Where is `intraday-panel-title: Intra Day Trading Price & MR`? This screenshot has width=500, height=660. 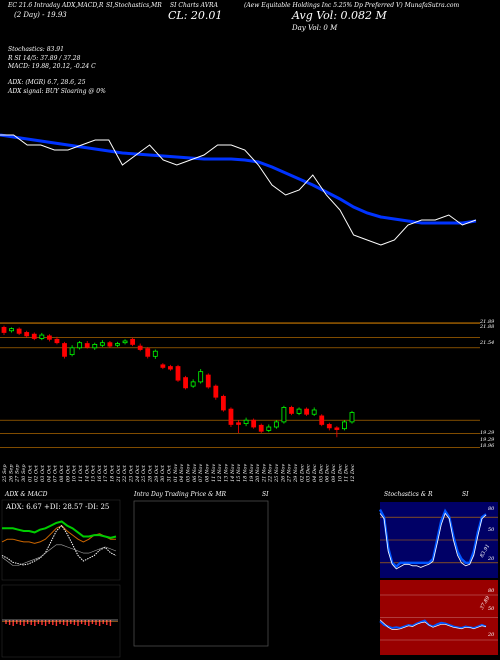
intraday-panel-title: Intra Day Trading Price & MR is located at coordinates (180, 494).